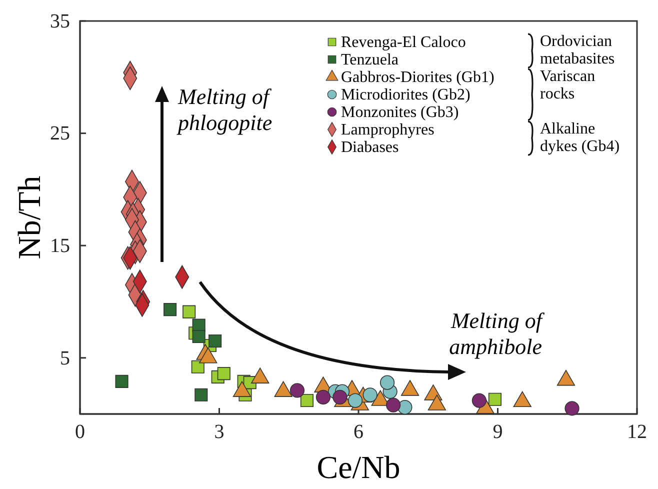 The image size is (658, 489). I want to click on annotation: Melting of amphibole, so click(497, 333).